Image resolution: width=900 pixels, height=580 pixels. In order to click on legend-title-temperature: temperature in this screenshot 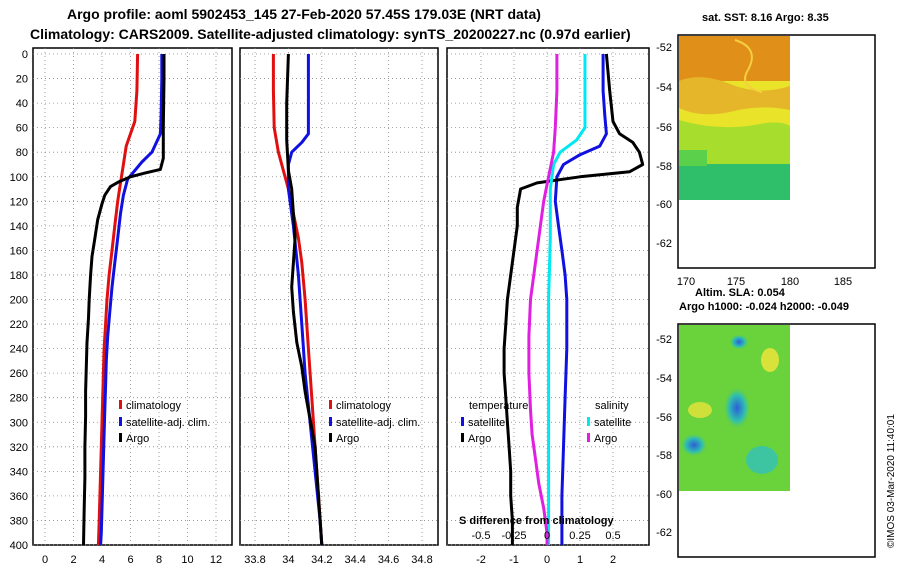, I will do `click(498, 406)`.